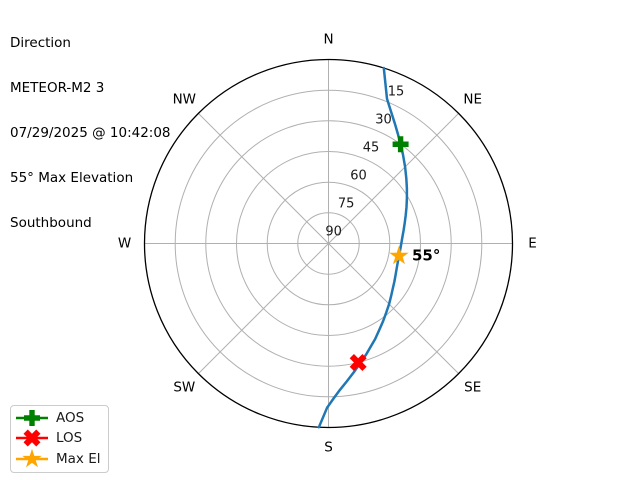 Image resolution: width=640 pixels, height=480 pixels. I want to click on legend: AOS LOS Max El, so click(59, 439).